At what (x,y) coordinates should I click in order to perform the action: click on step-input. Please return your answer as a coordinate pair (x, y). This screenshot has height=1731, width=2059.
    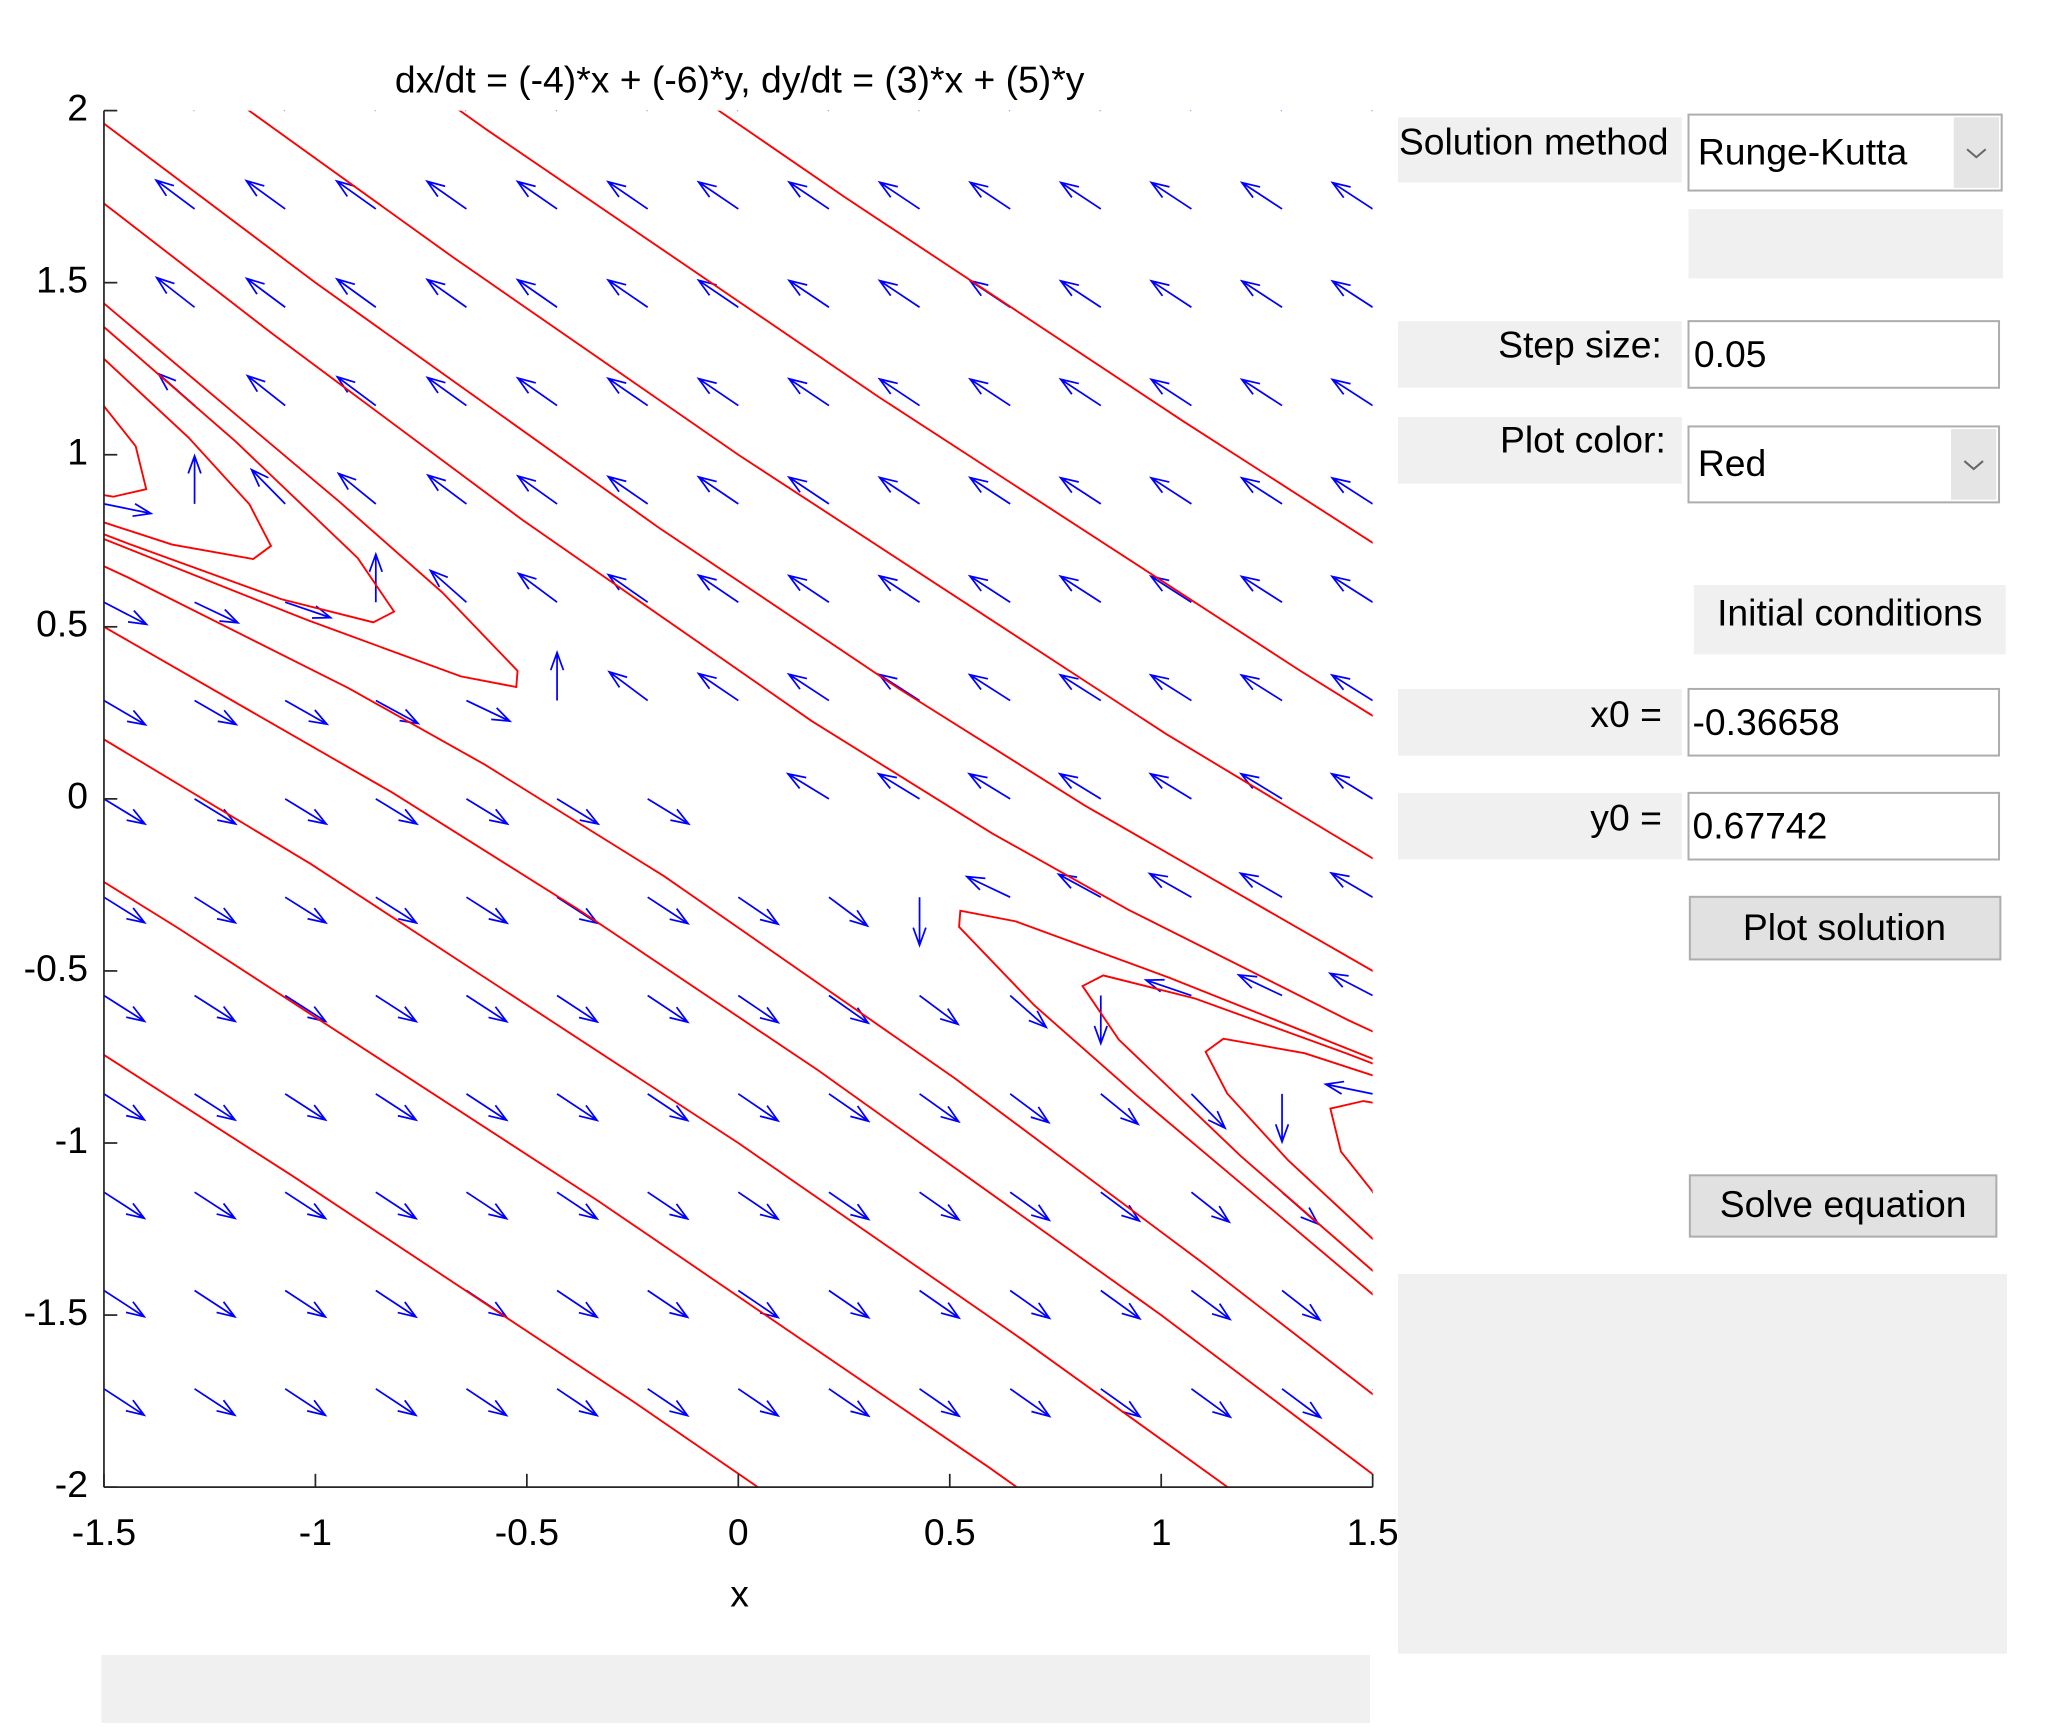
    Looking at the image, I should click on (1844, 354).